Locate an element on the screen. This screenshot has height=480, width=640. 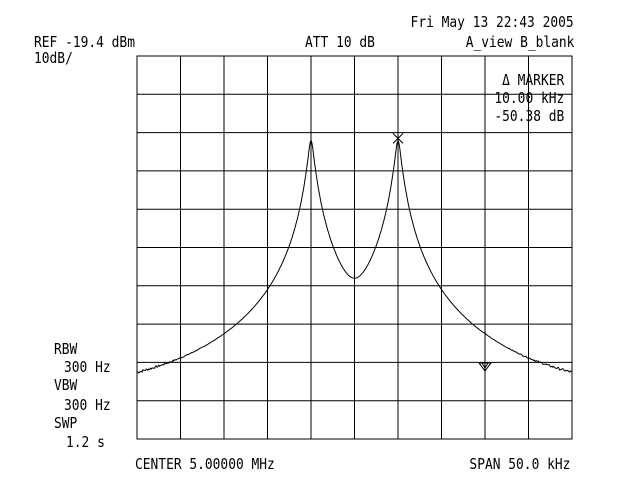
ref-level-label: REF -19.4 dBm is located at coordinates (84, 42).